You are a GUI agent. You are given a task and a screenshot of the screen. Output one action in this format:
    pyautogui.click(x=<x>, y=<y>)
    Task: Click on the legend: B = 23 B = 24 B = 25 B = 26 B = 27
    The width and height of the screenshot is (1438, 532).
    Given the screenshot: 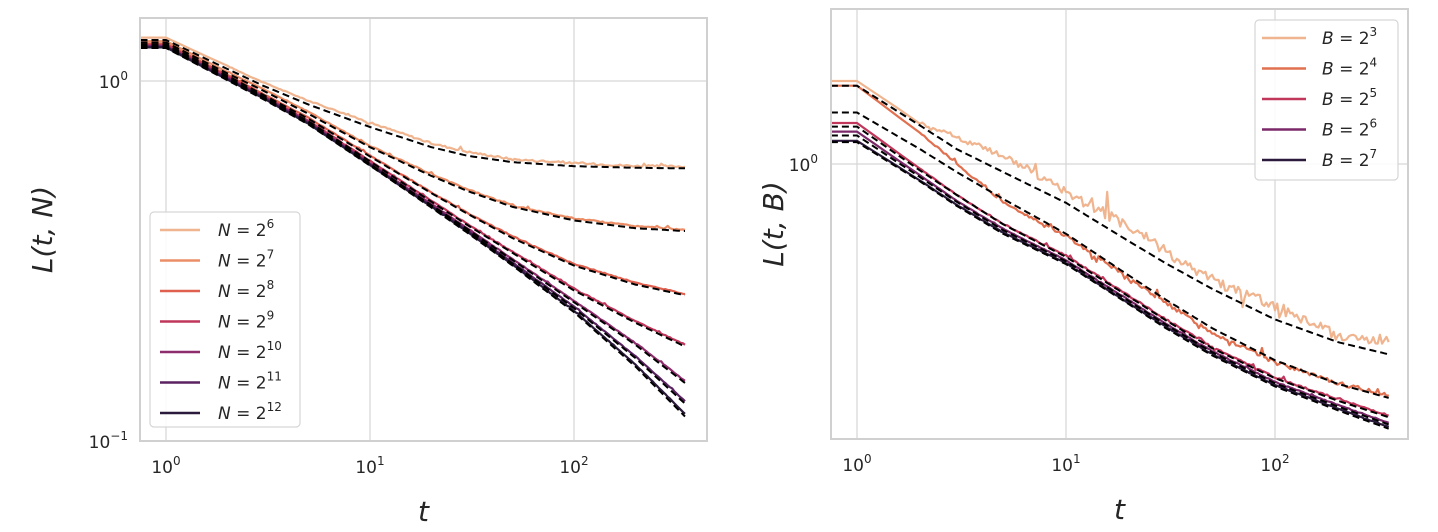 What is the action you would take?
    pyautogui.click(x=1326, y=100)
    